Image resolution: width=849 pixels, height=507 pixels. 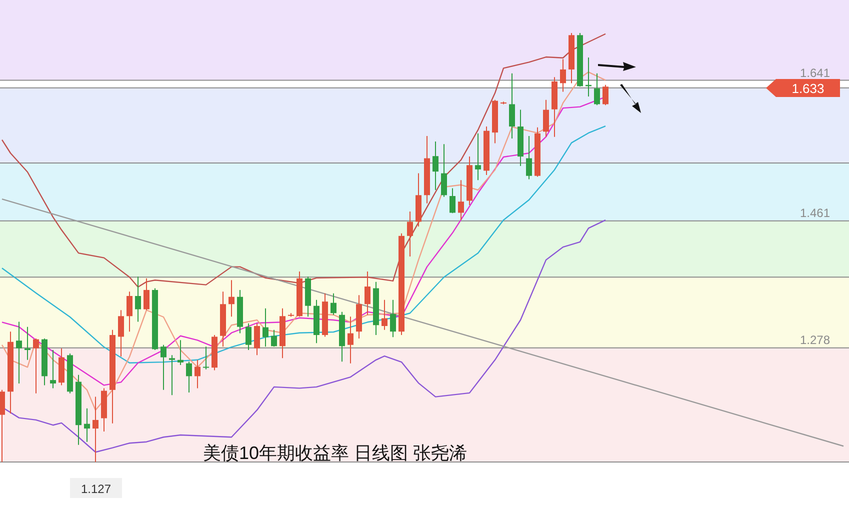 I want to click on annotation: 1.633, so click(x=808, y=88).